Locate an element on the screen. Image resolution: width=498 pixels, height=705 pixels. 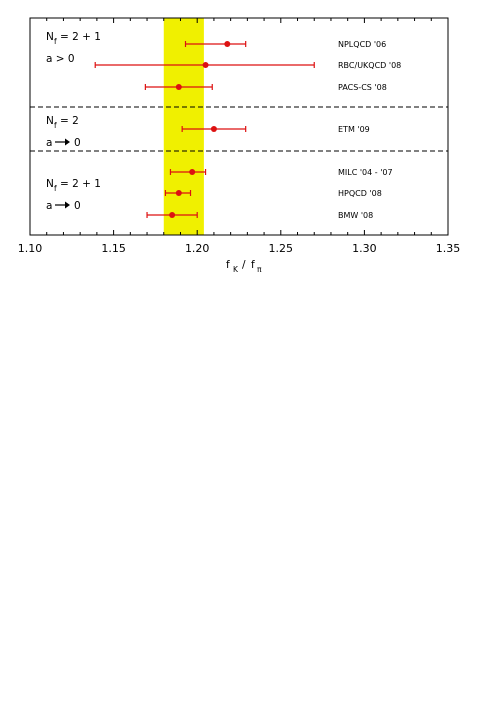
x-axis-label-f2: f is located at coordinates (253, 265).